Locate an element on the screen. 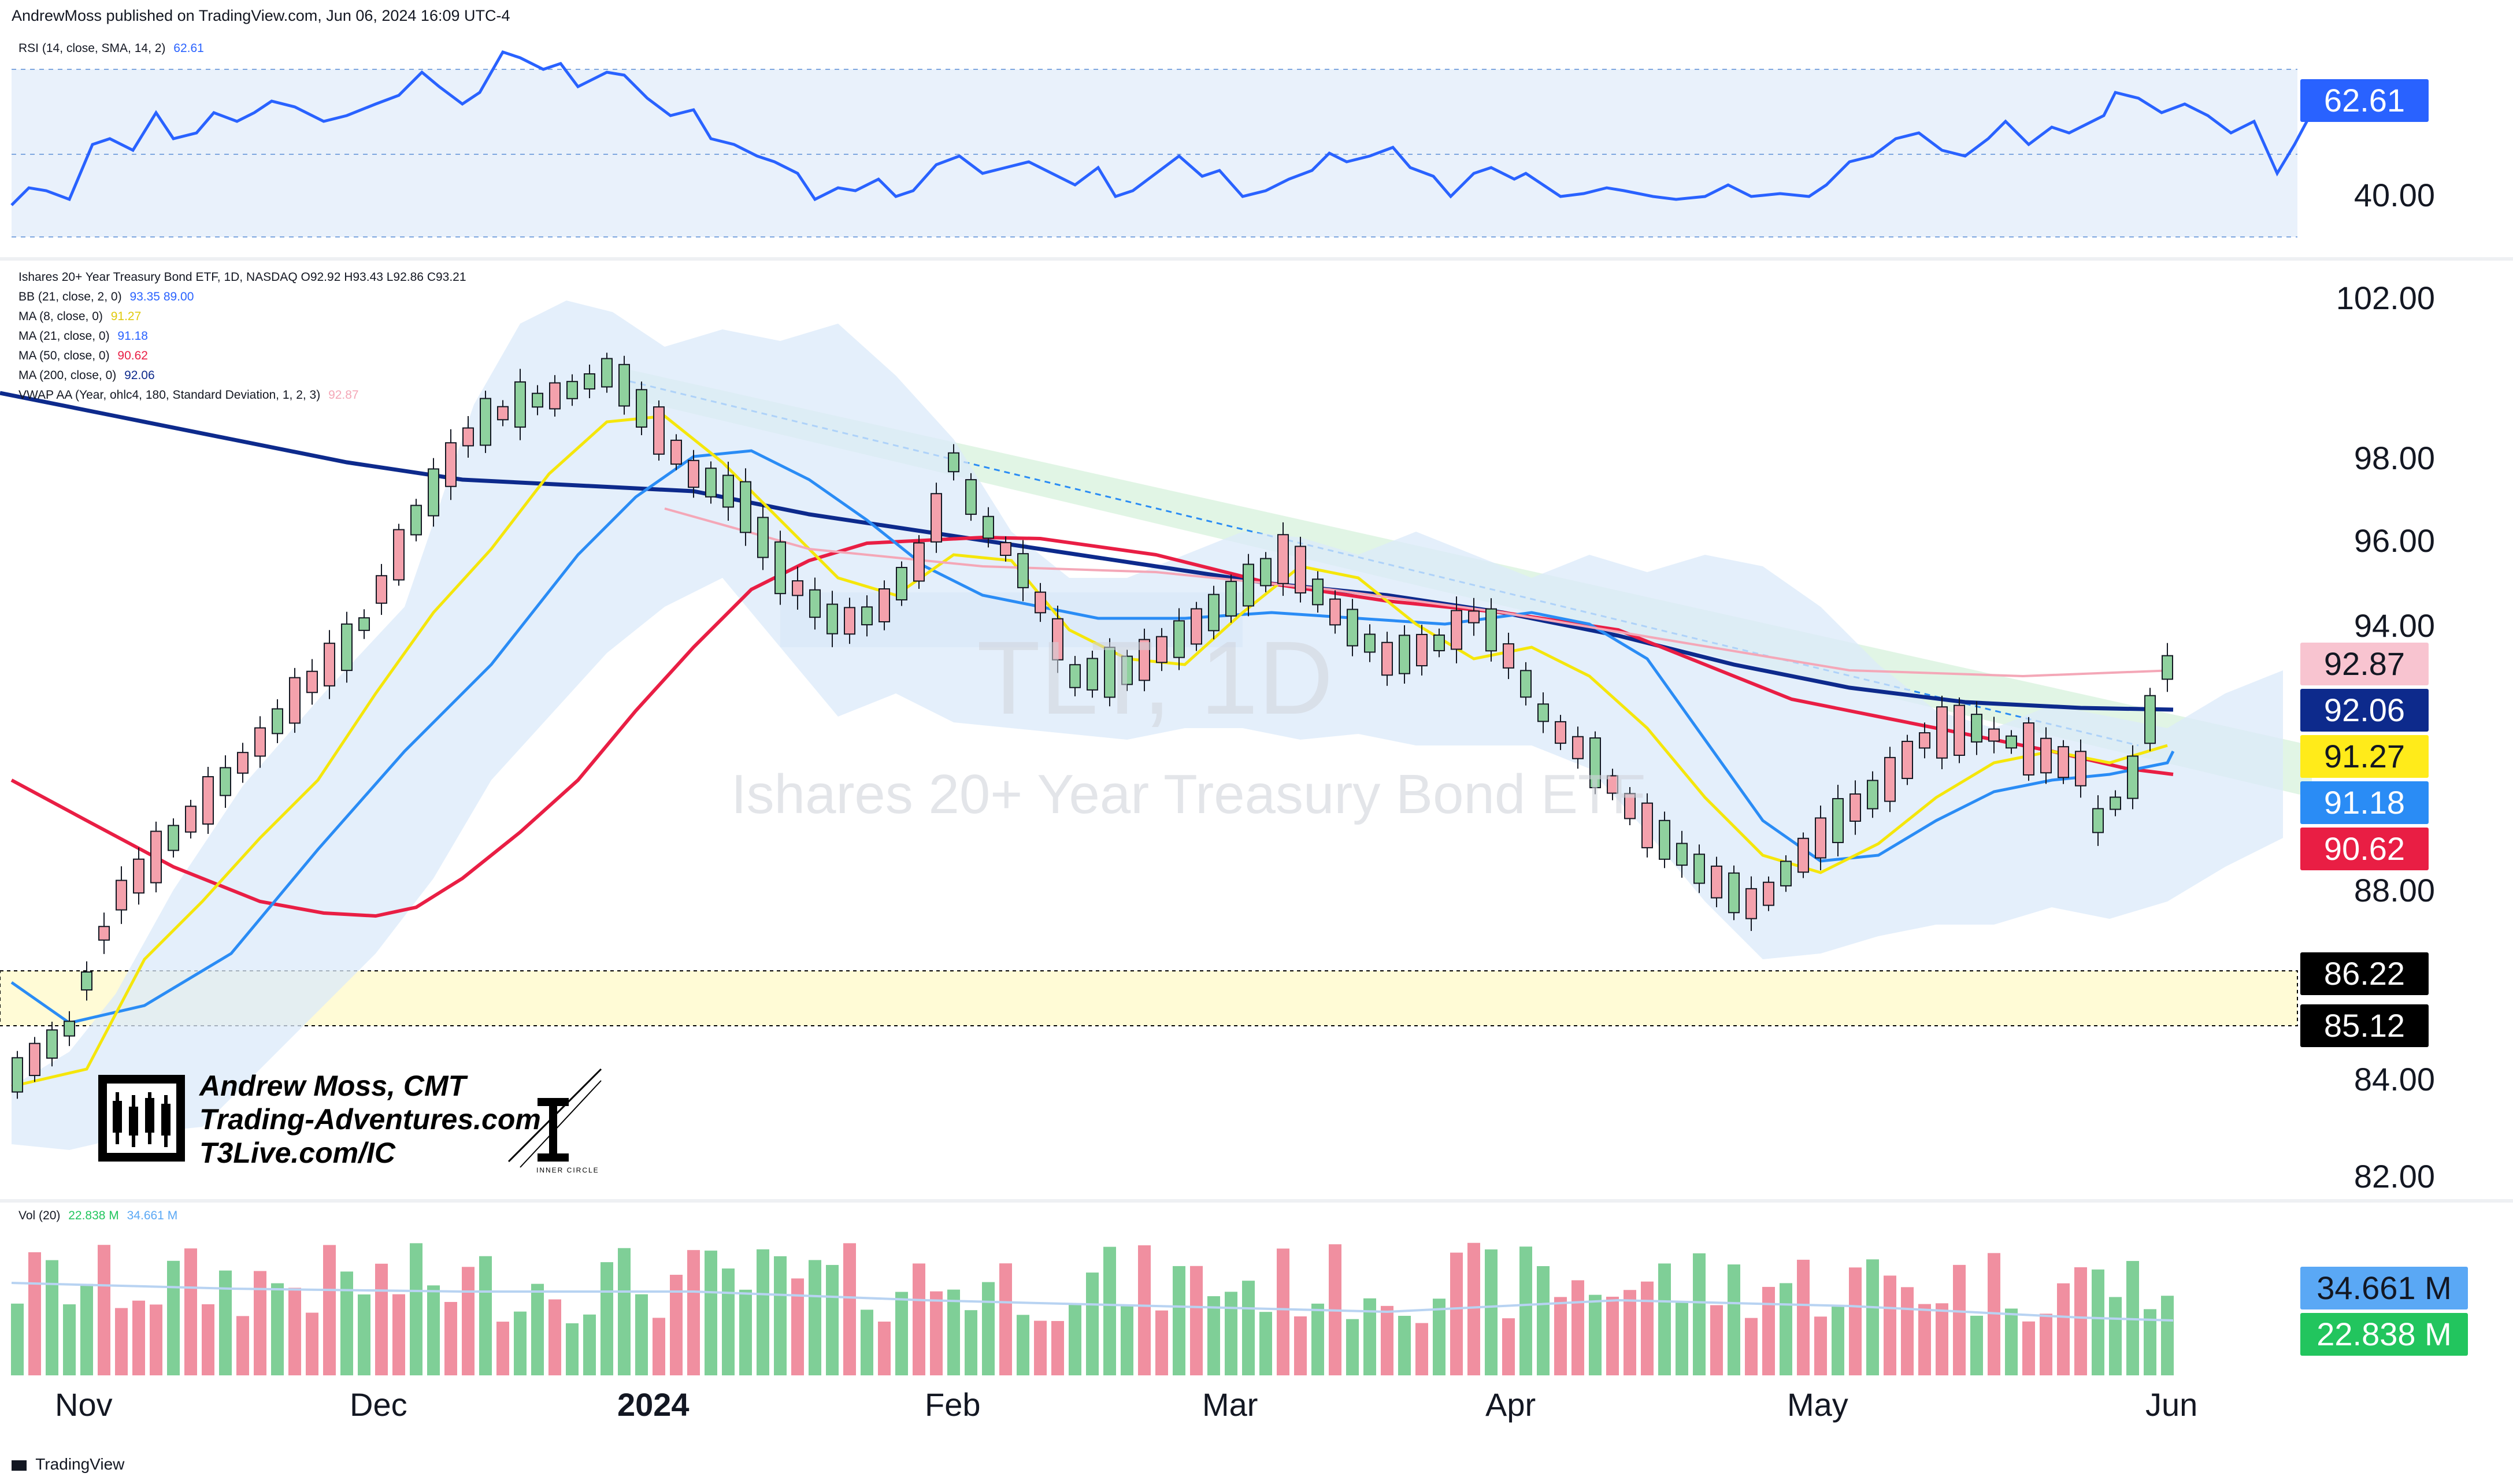 This screenshot has width=2513, height=1484. ma200-legend: MA (200, close, 0) 92.06 is located at coordinates (86, 376).